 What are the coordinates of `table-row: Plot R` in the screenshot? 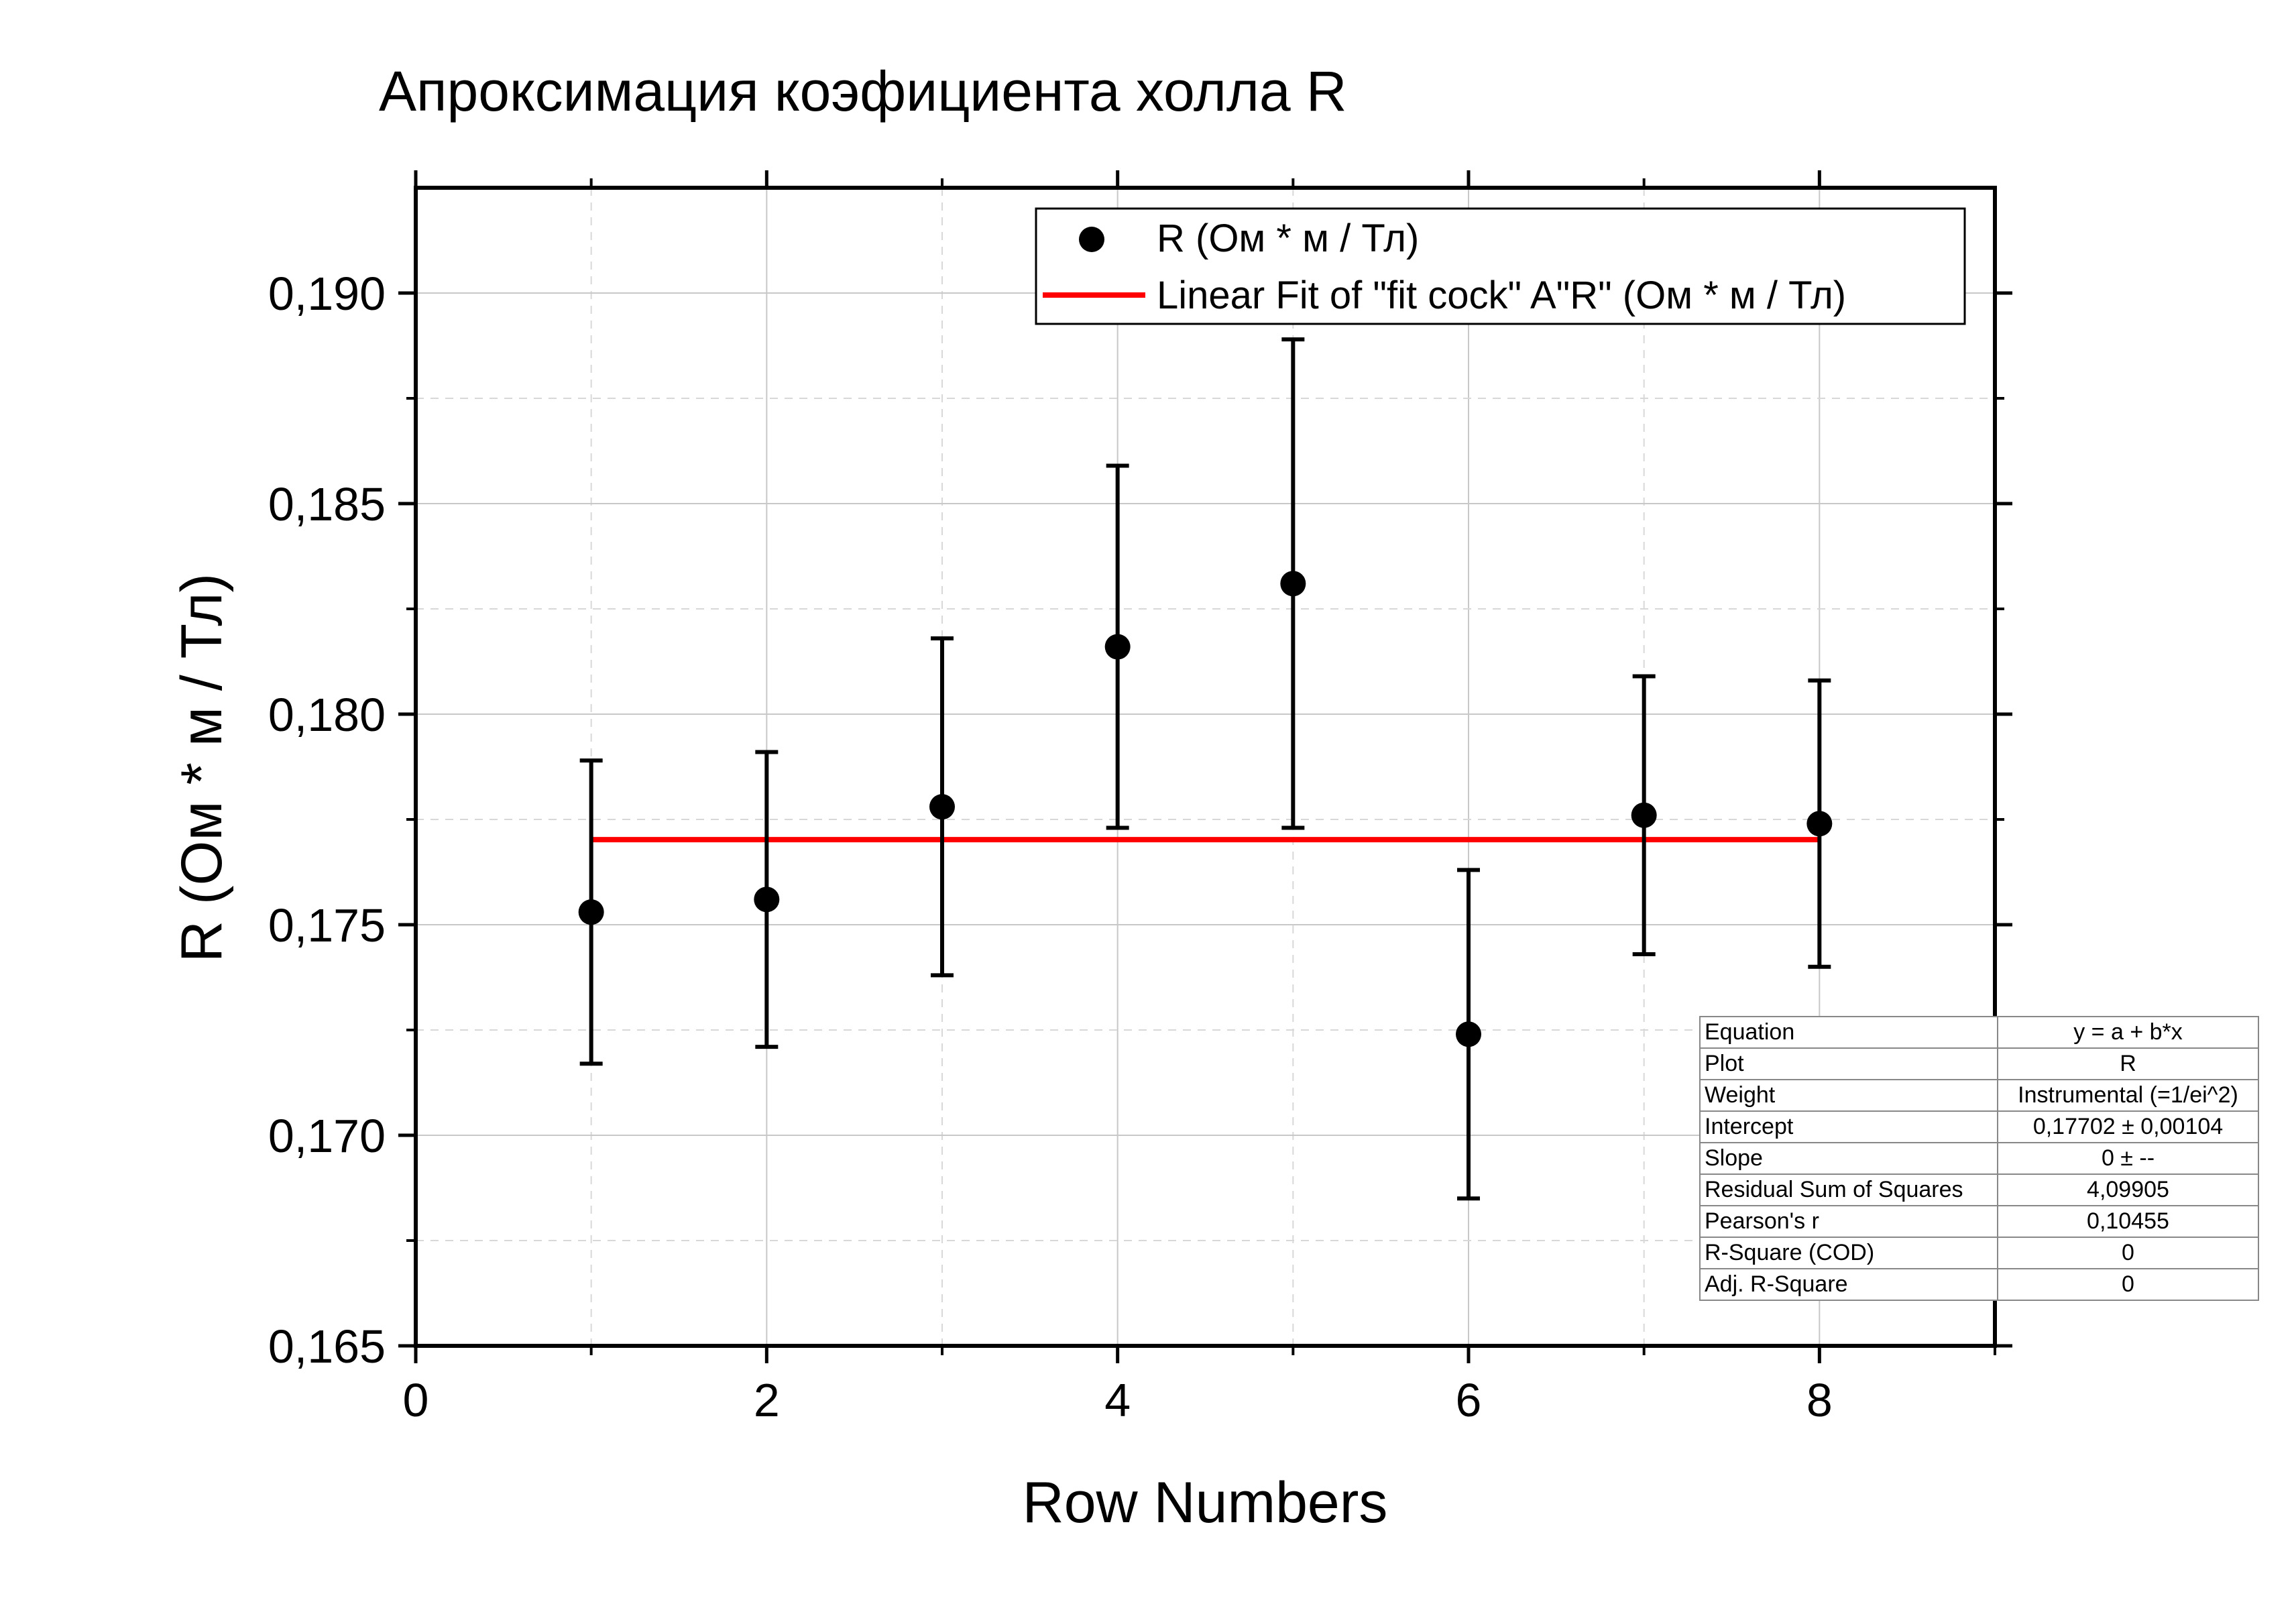 It's located at (1979, 1063).